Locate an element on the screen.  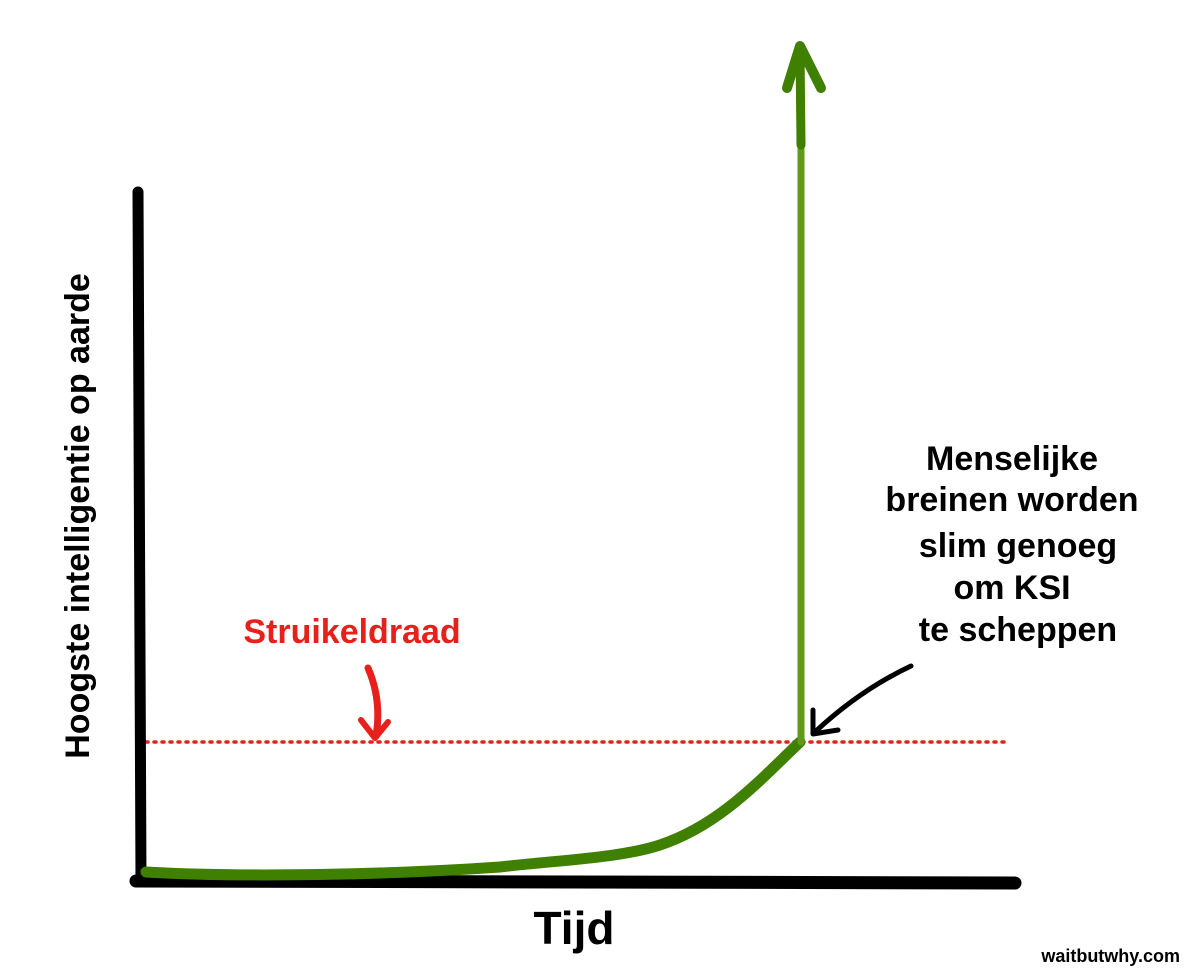
y-axis is located at coordinates (139, 537).